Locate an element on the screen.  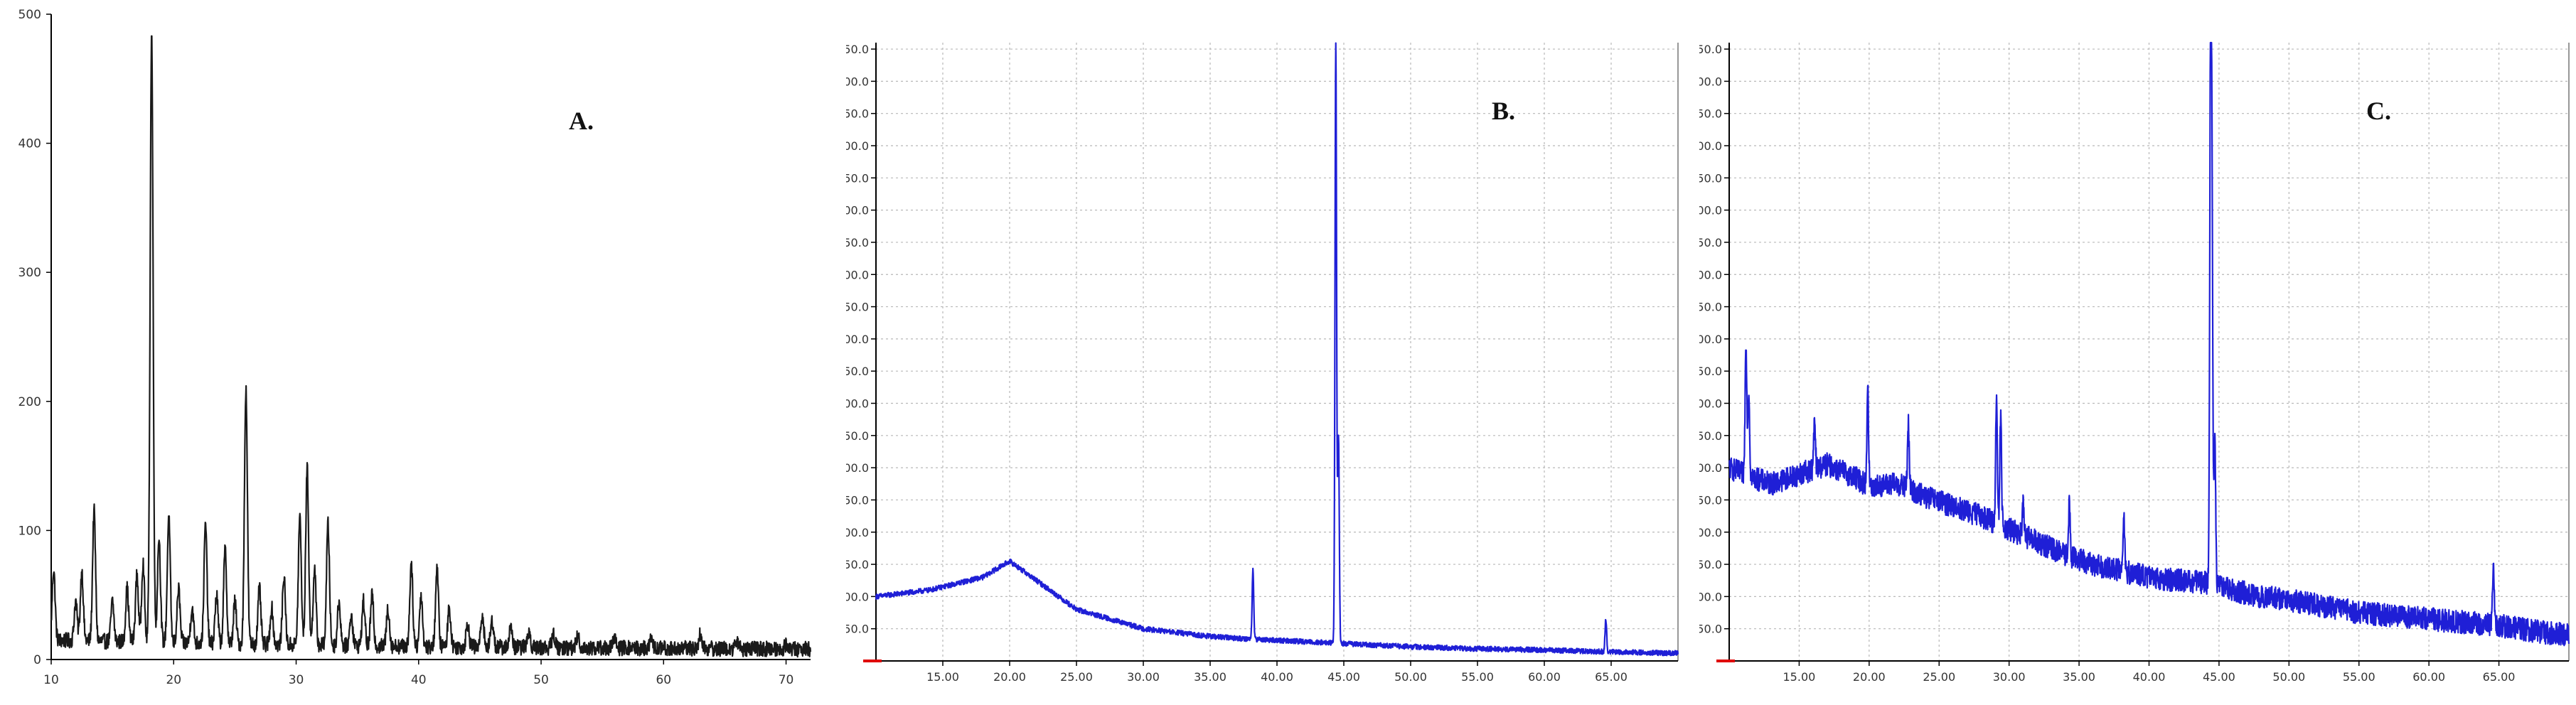
y-tick-label: 100 is located at coordinates (29, 531).